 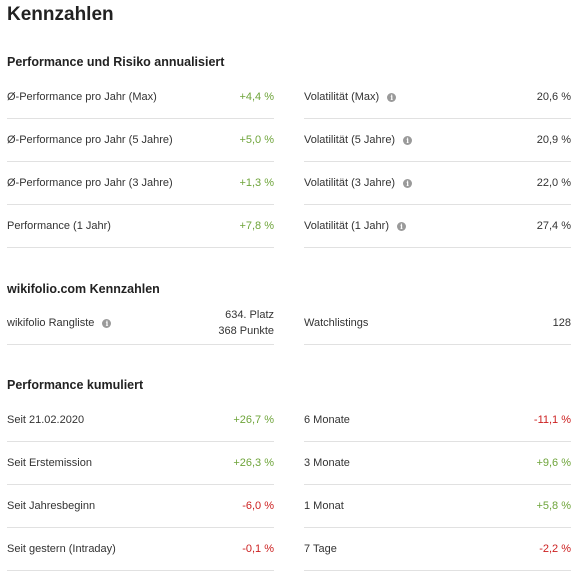 What do you see at coordinates (553, 183) in the screenshot?
I see `metric-value: 22,0 %` at bounding box center [553, 183].